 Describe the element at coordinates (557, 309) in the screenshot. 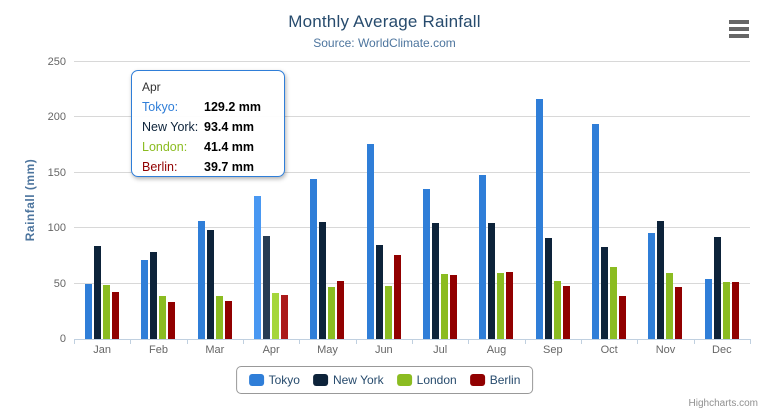

I see `bar-london-sep` at that location.